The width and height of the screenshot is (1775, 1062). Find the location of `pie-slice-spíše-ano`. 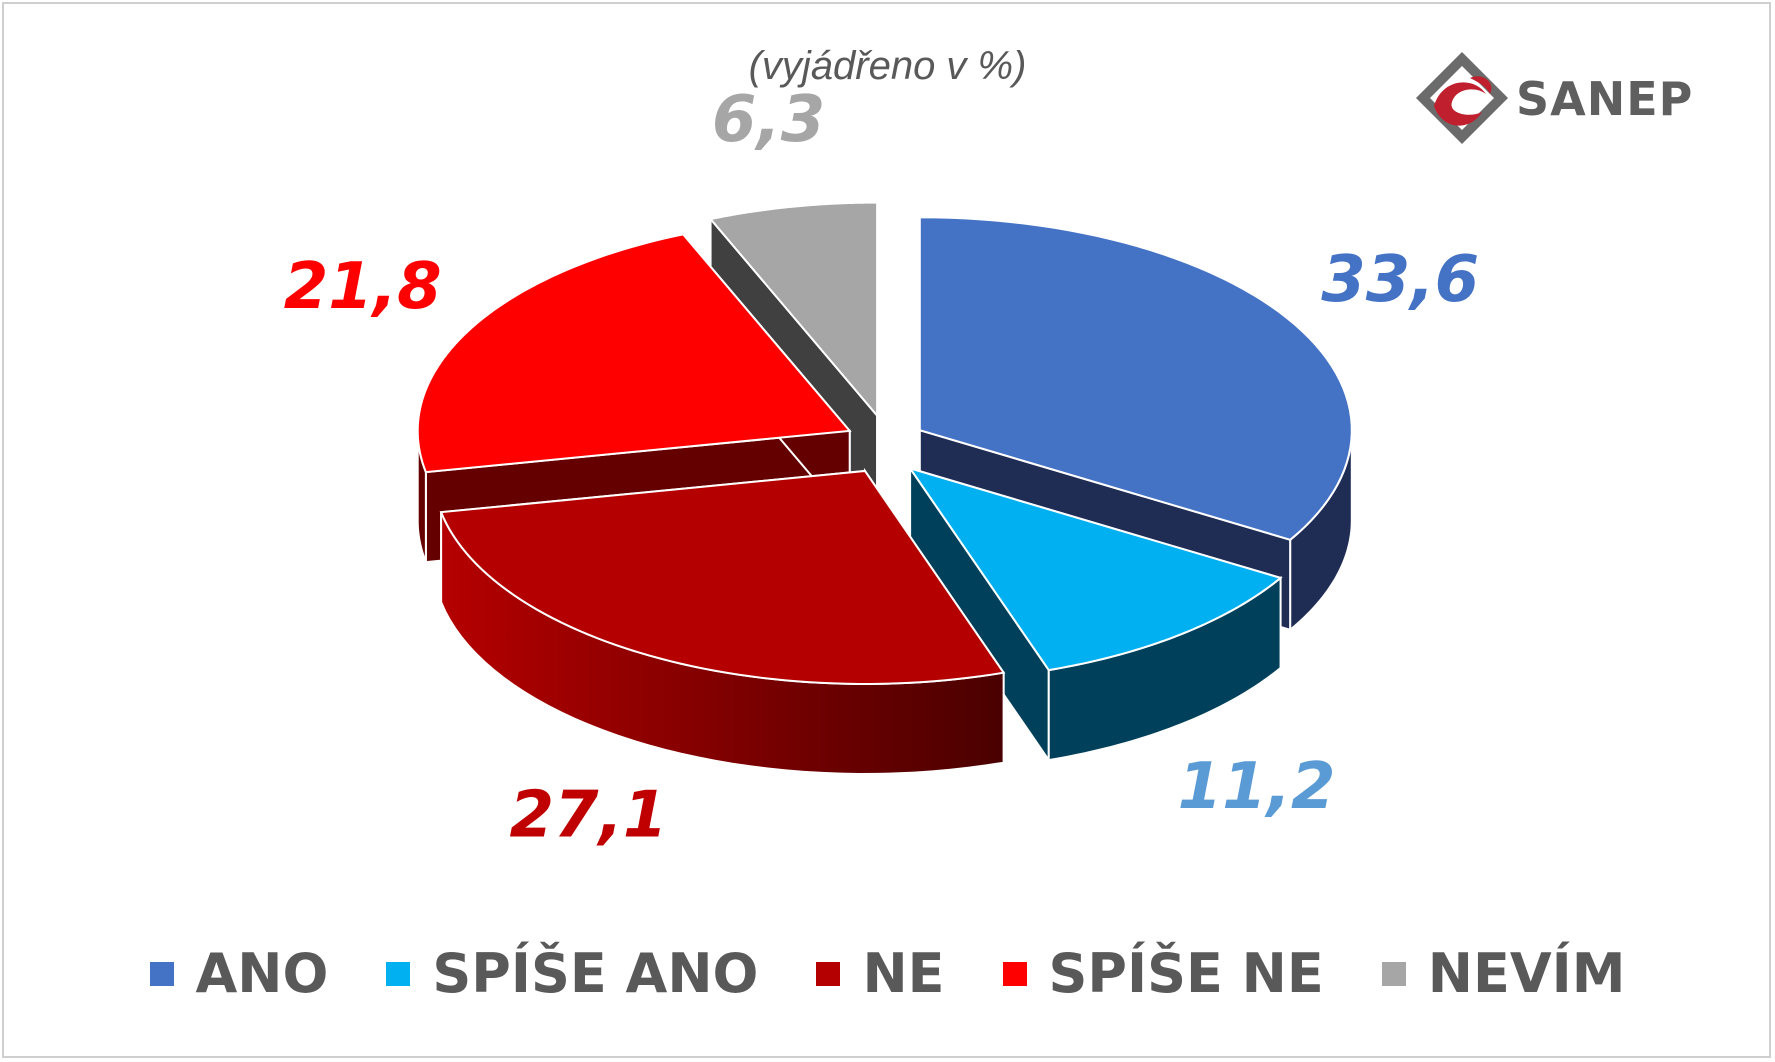

pie-slice-spíše-ano is located at coordinates (1095, 614).